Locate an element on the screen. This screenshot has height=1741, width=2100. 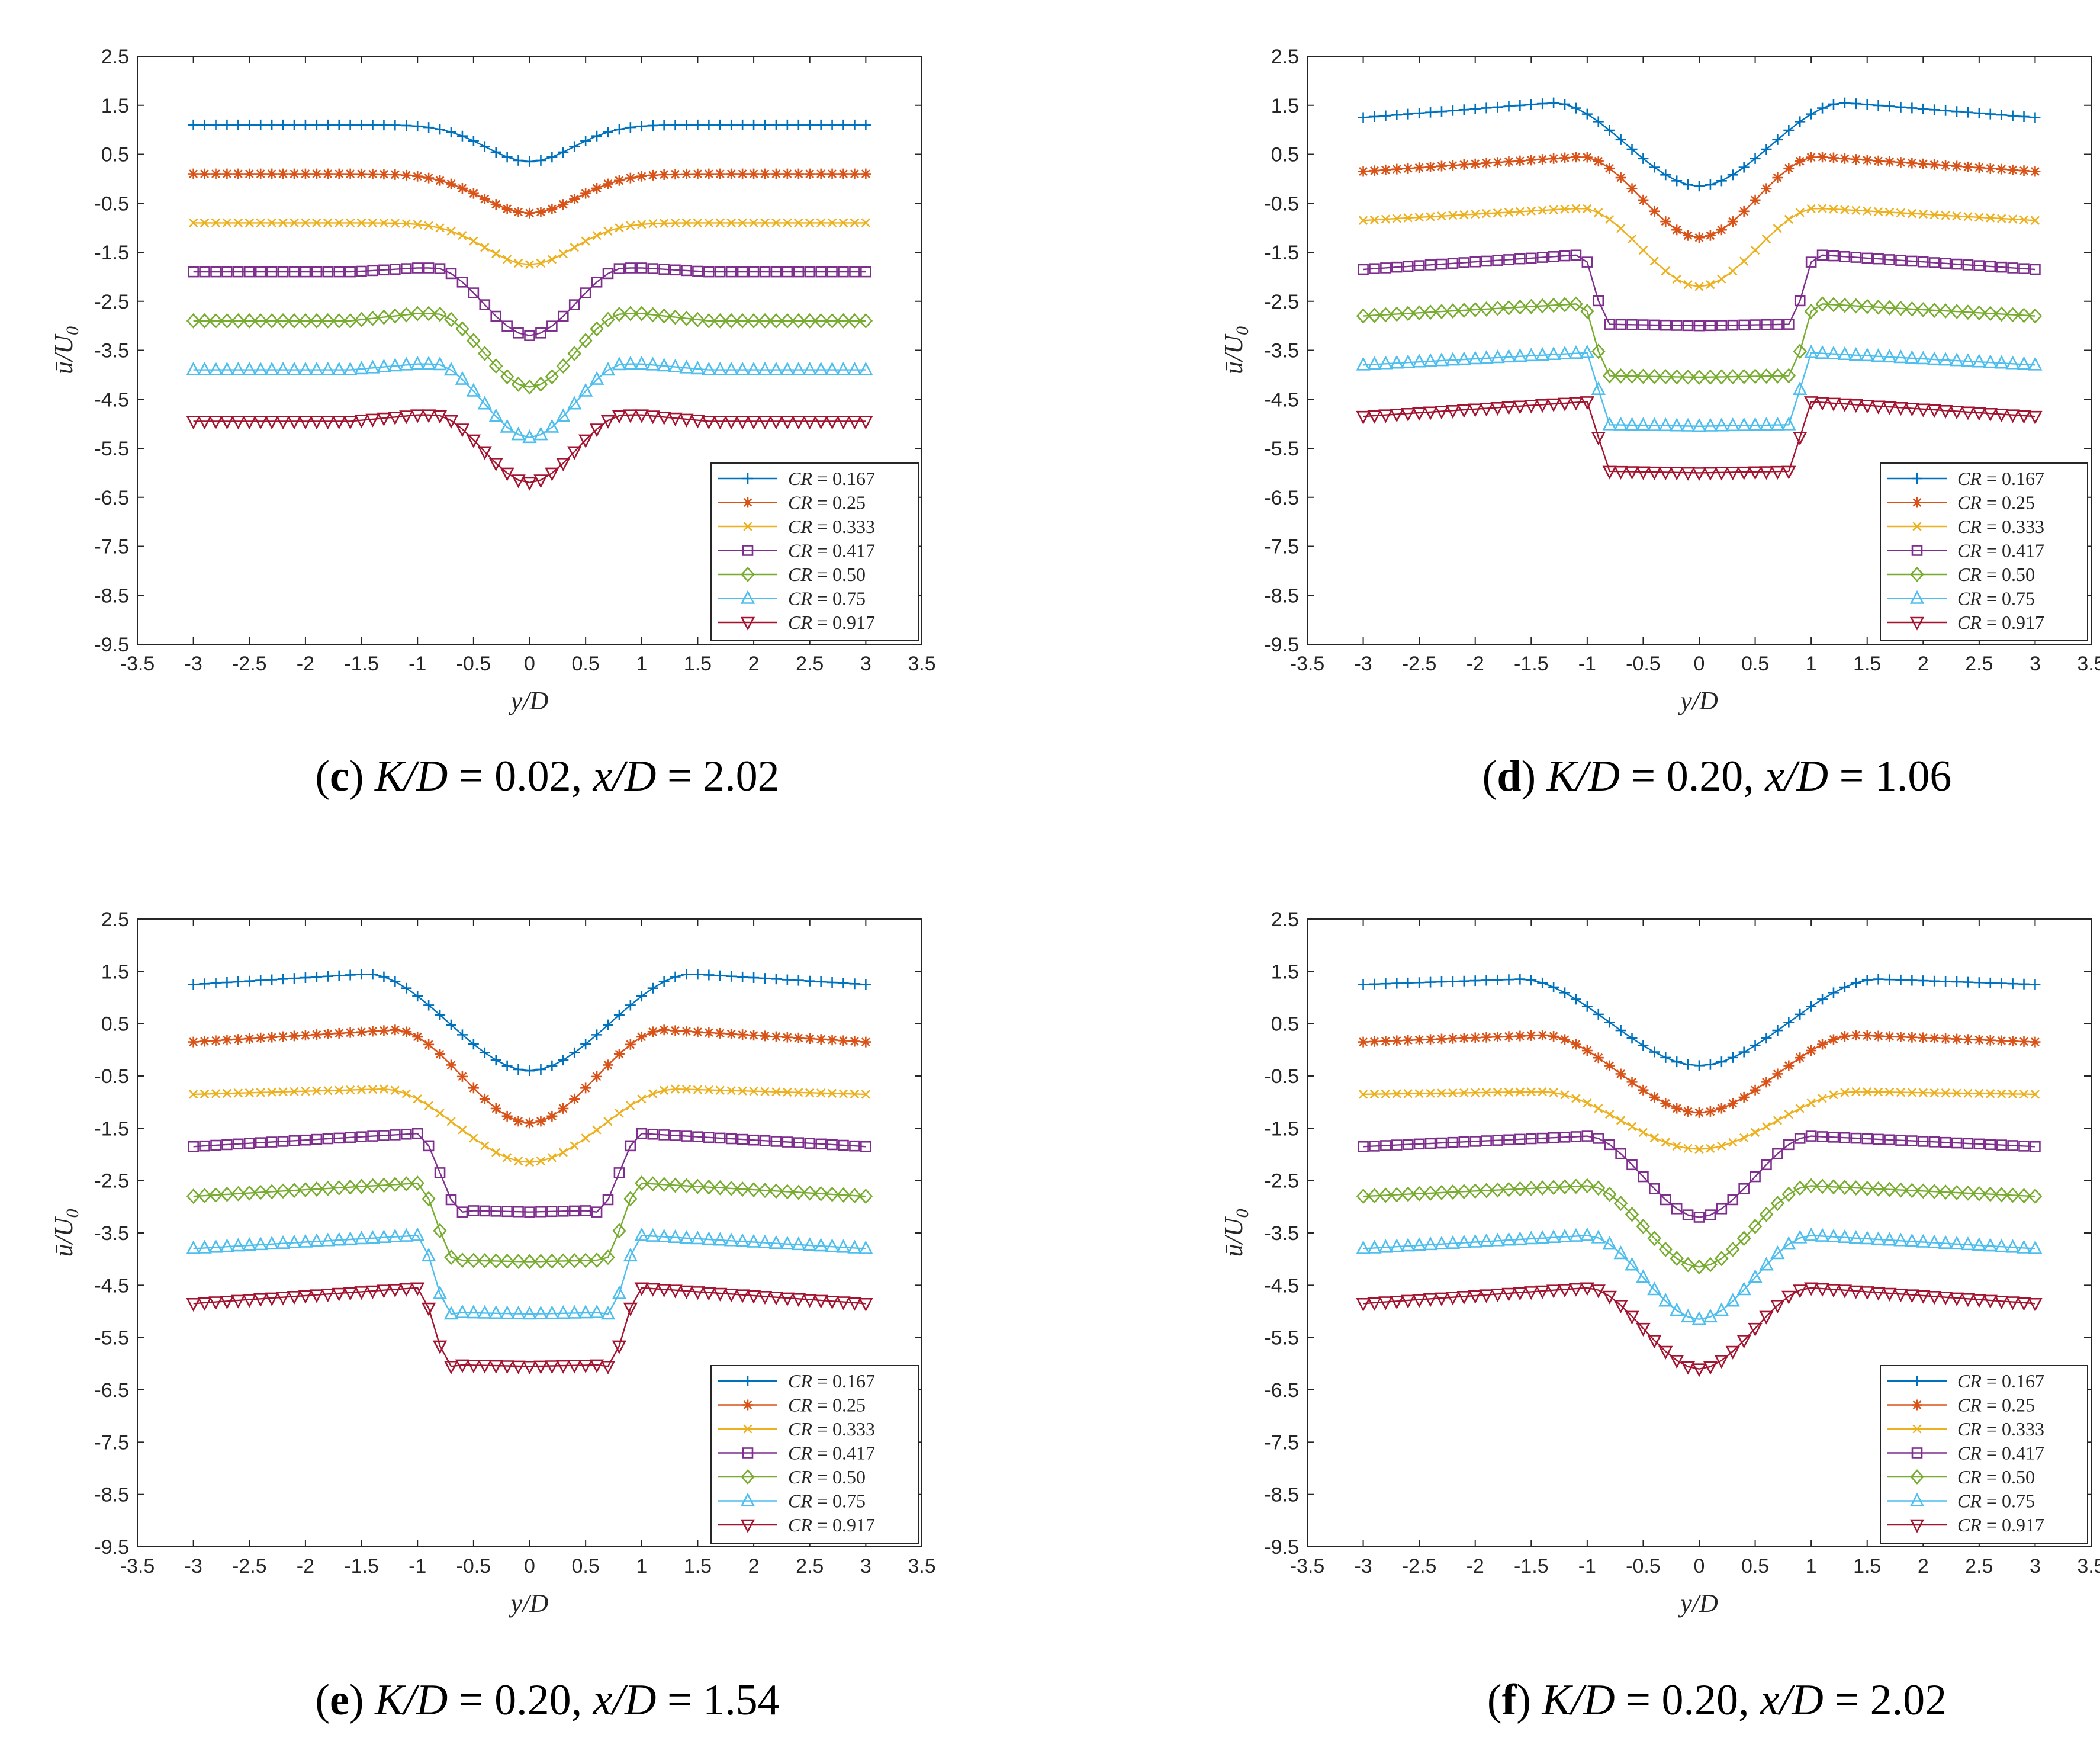
y-axis-label: ū/U0 is located at coordinates (65, 350).